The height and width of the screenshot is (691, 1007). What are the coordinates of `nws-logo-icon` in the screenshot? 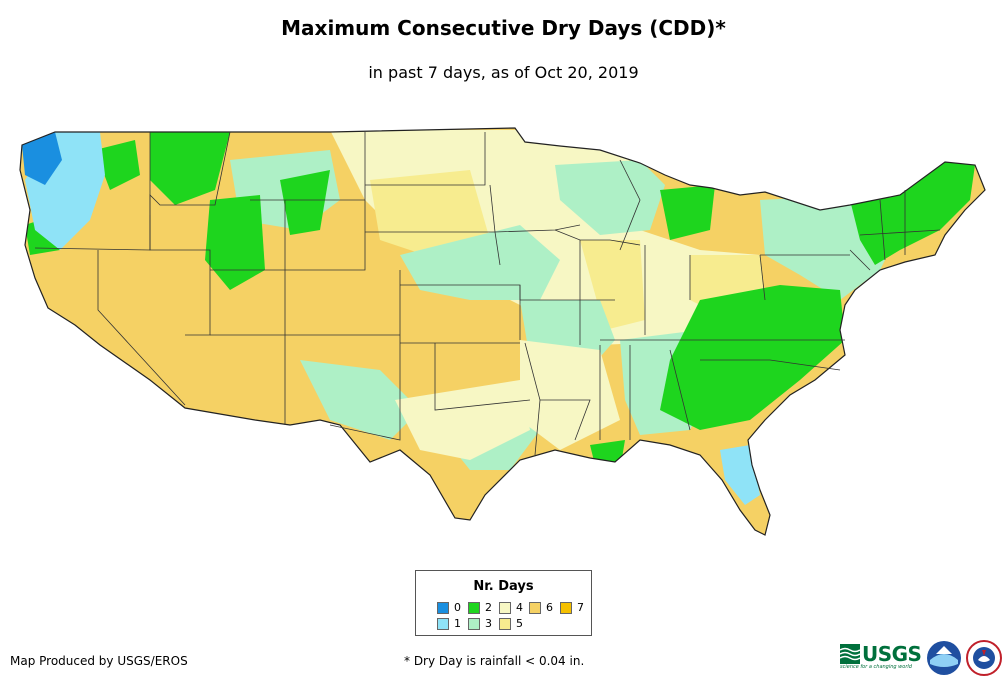 It's located at (984, 658).